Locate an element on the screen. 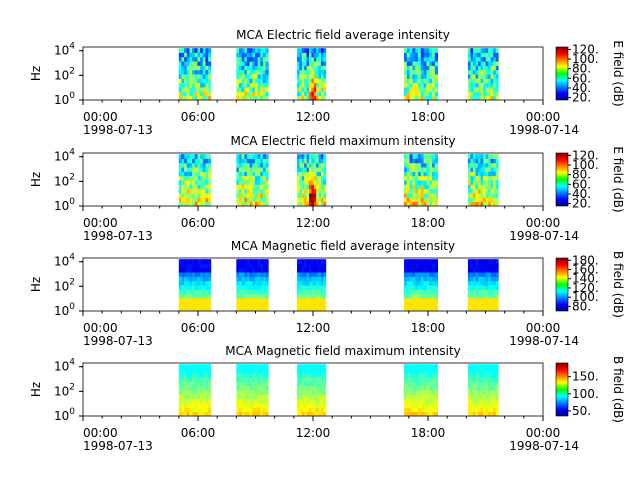 The width and height of the screenshot is (640, 480). colorbar-label: E field (dB) is located at coordinates (618, 179).